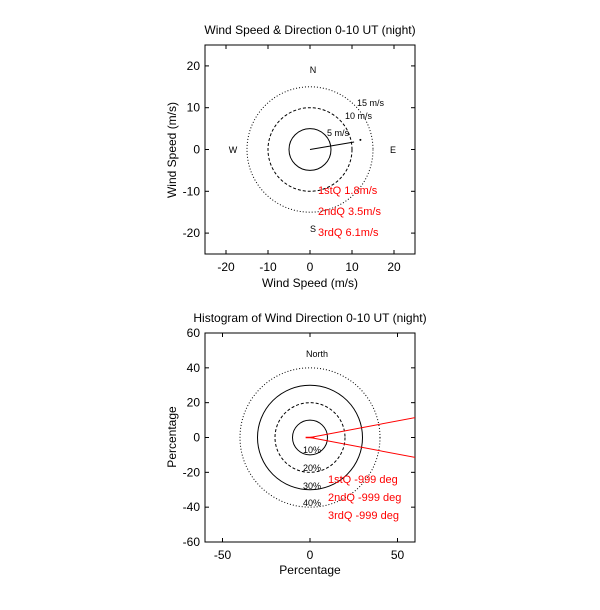  Describe the element at coordinates (309, 30) in the screenshot. I see `chart1-title: Wind Speed & Direction 0-10 UT (night)` at that location.